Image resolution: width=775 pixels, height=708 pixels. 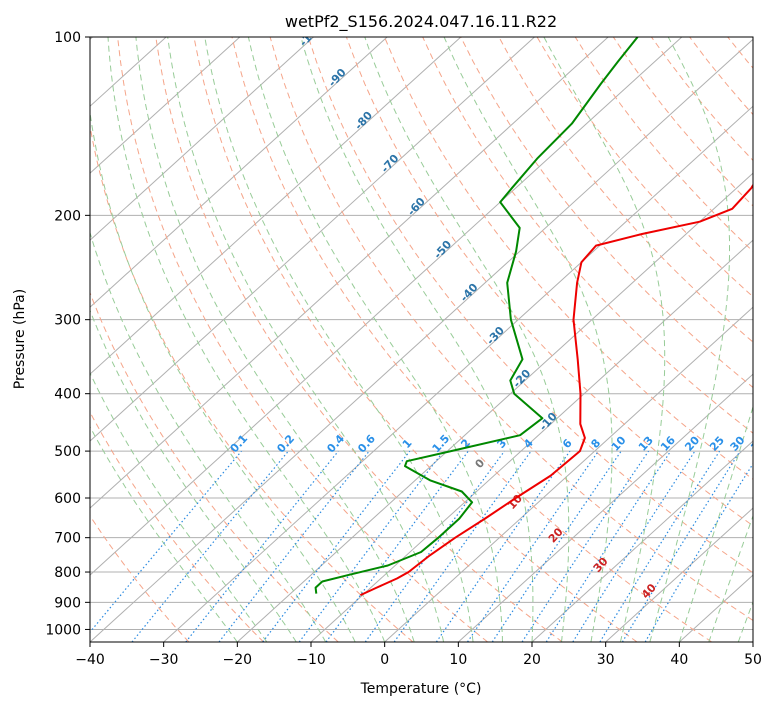 What do you see at coordinates (532, 660) in the screenshot?
I see `x-tick-label: 20` at bounding box center [532, 660].